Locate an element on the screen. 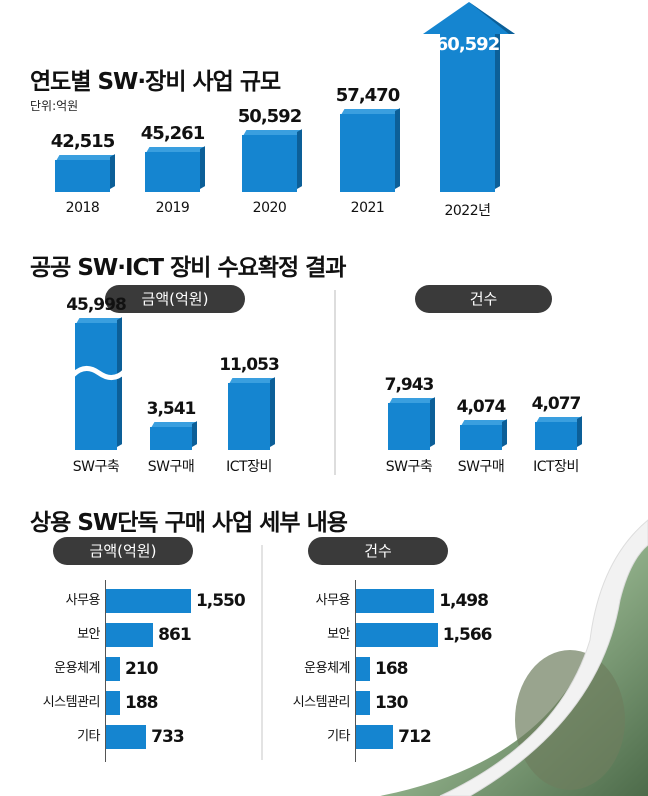  chart1-unit: 단위:억원 is located at coordinates (54, 106).